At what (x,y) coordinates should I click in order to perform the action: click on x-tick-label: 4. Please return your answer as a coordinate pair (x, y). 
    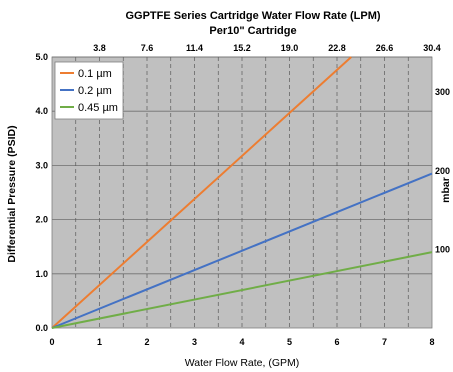
    Looking at the image, I should click on (241, 342).